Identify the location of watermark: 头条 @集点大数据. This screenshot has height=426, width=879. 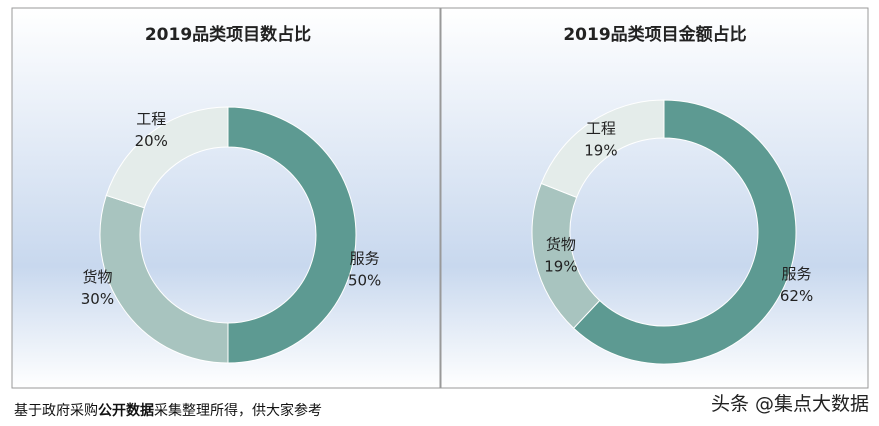
(789, 404).